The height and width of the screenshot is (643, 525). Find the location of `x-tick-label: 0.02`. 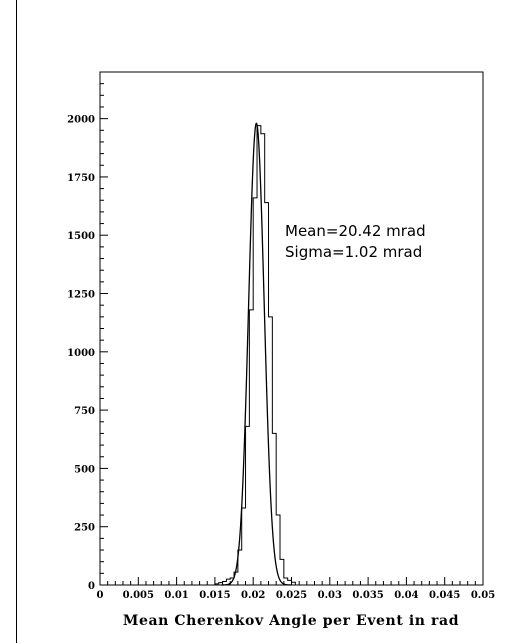

x-tick-label: 0.02 is located at coordinates (253, 595).